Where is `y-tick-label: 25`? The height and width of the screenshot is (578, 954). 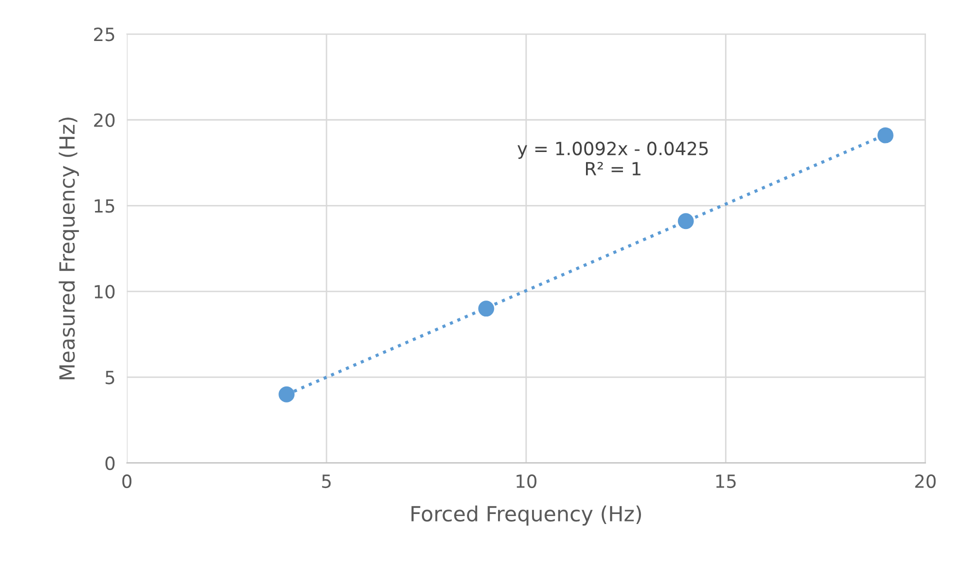 y-tick-label: 25 is located at coordinates (104, 35).